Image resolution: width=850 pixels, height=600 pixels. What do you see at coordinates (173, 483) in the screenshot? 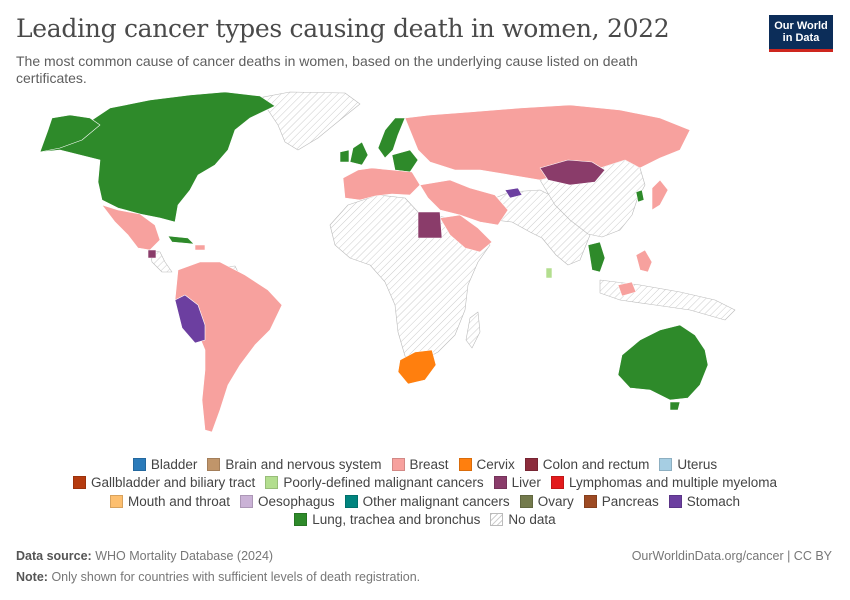
I see `legend-label: Gallbladder and biliary tract` at bounding box center [173, 483].